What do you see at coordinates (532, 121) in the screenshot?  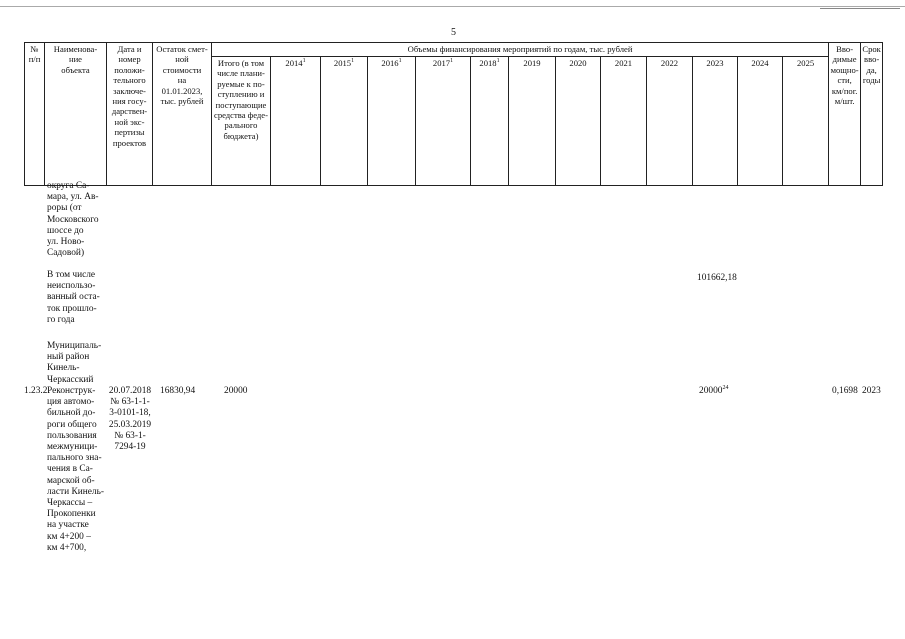 I see `header-year-2019: 2019` at bounding box center [532, 121].